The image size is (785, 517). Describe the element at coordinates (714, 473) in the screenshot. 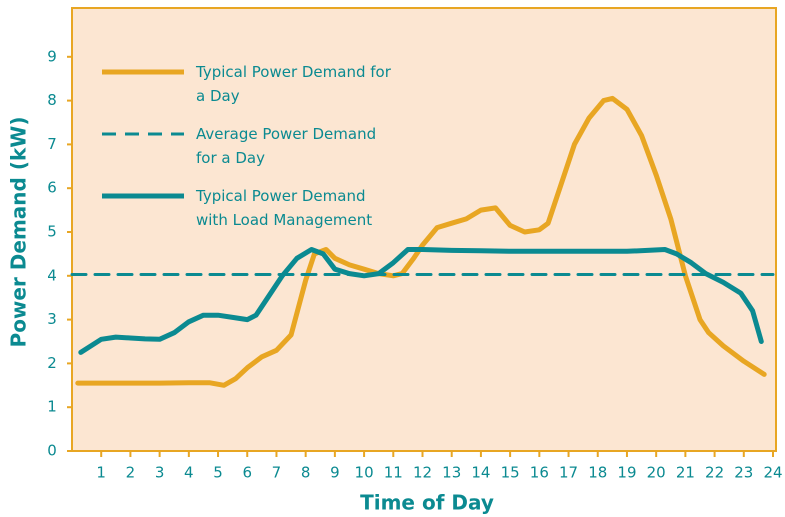

I see `x-tick-label: 22` at that location.